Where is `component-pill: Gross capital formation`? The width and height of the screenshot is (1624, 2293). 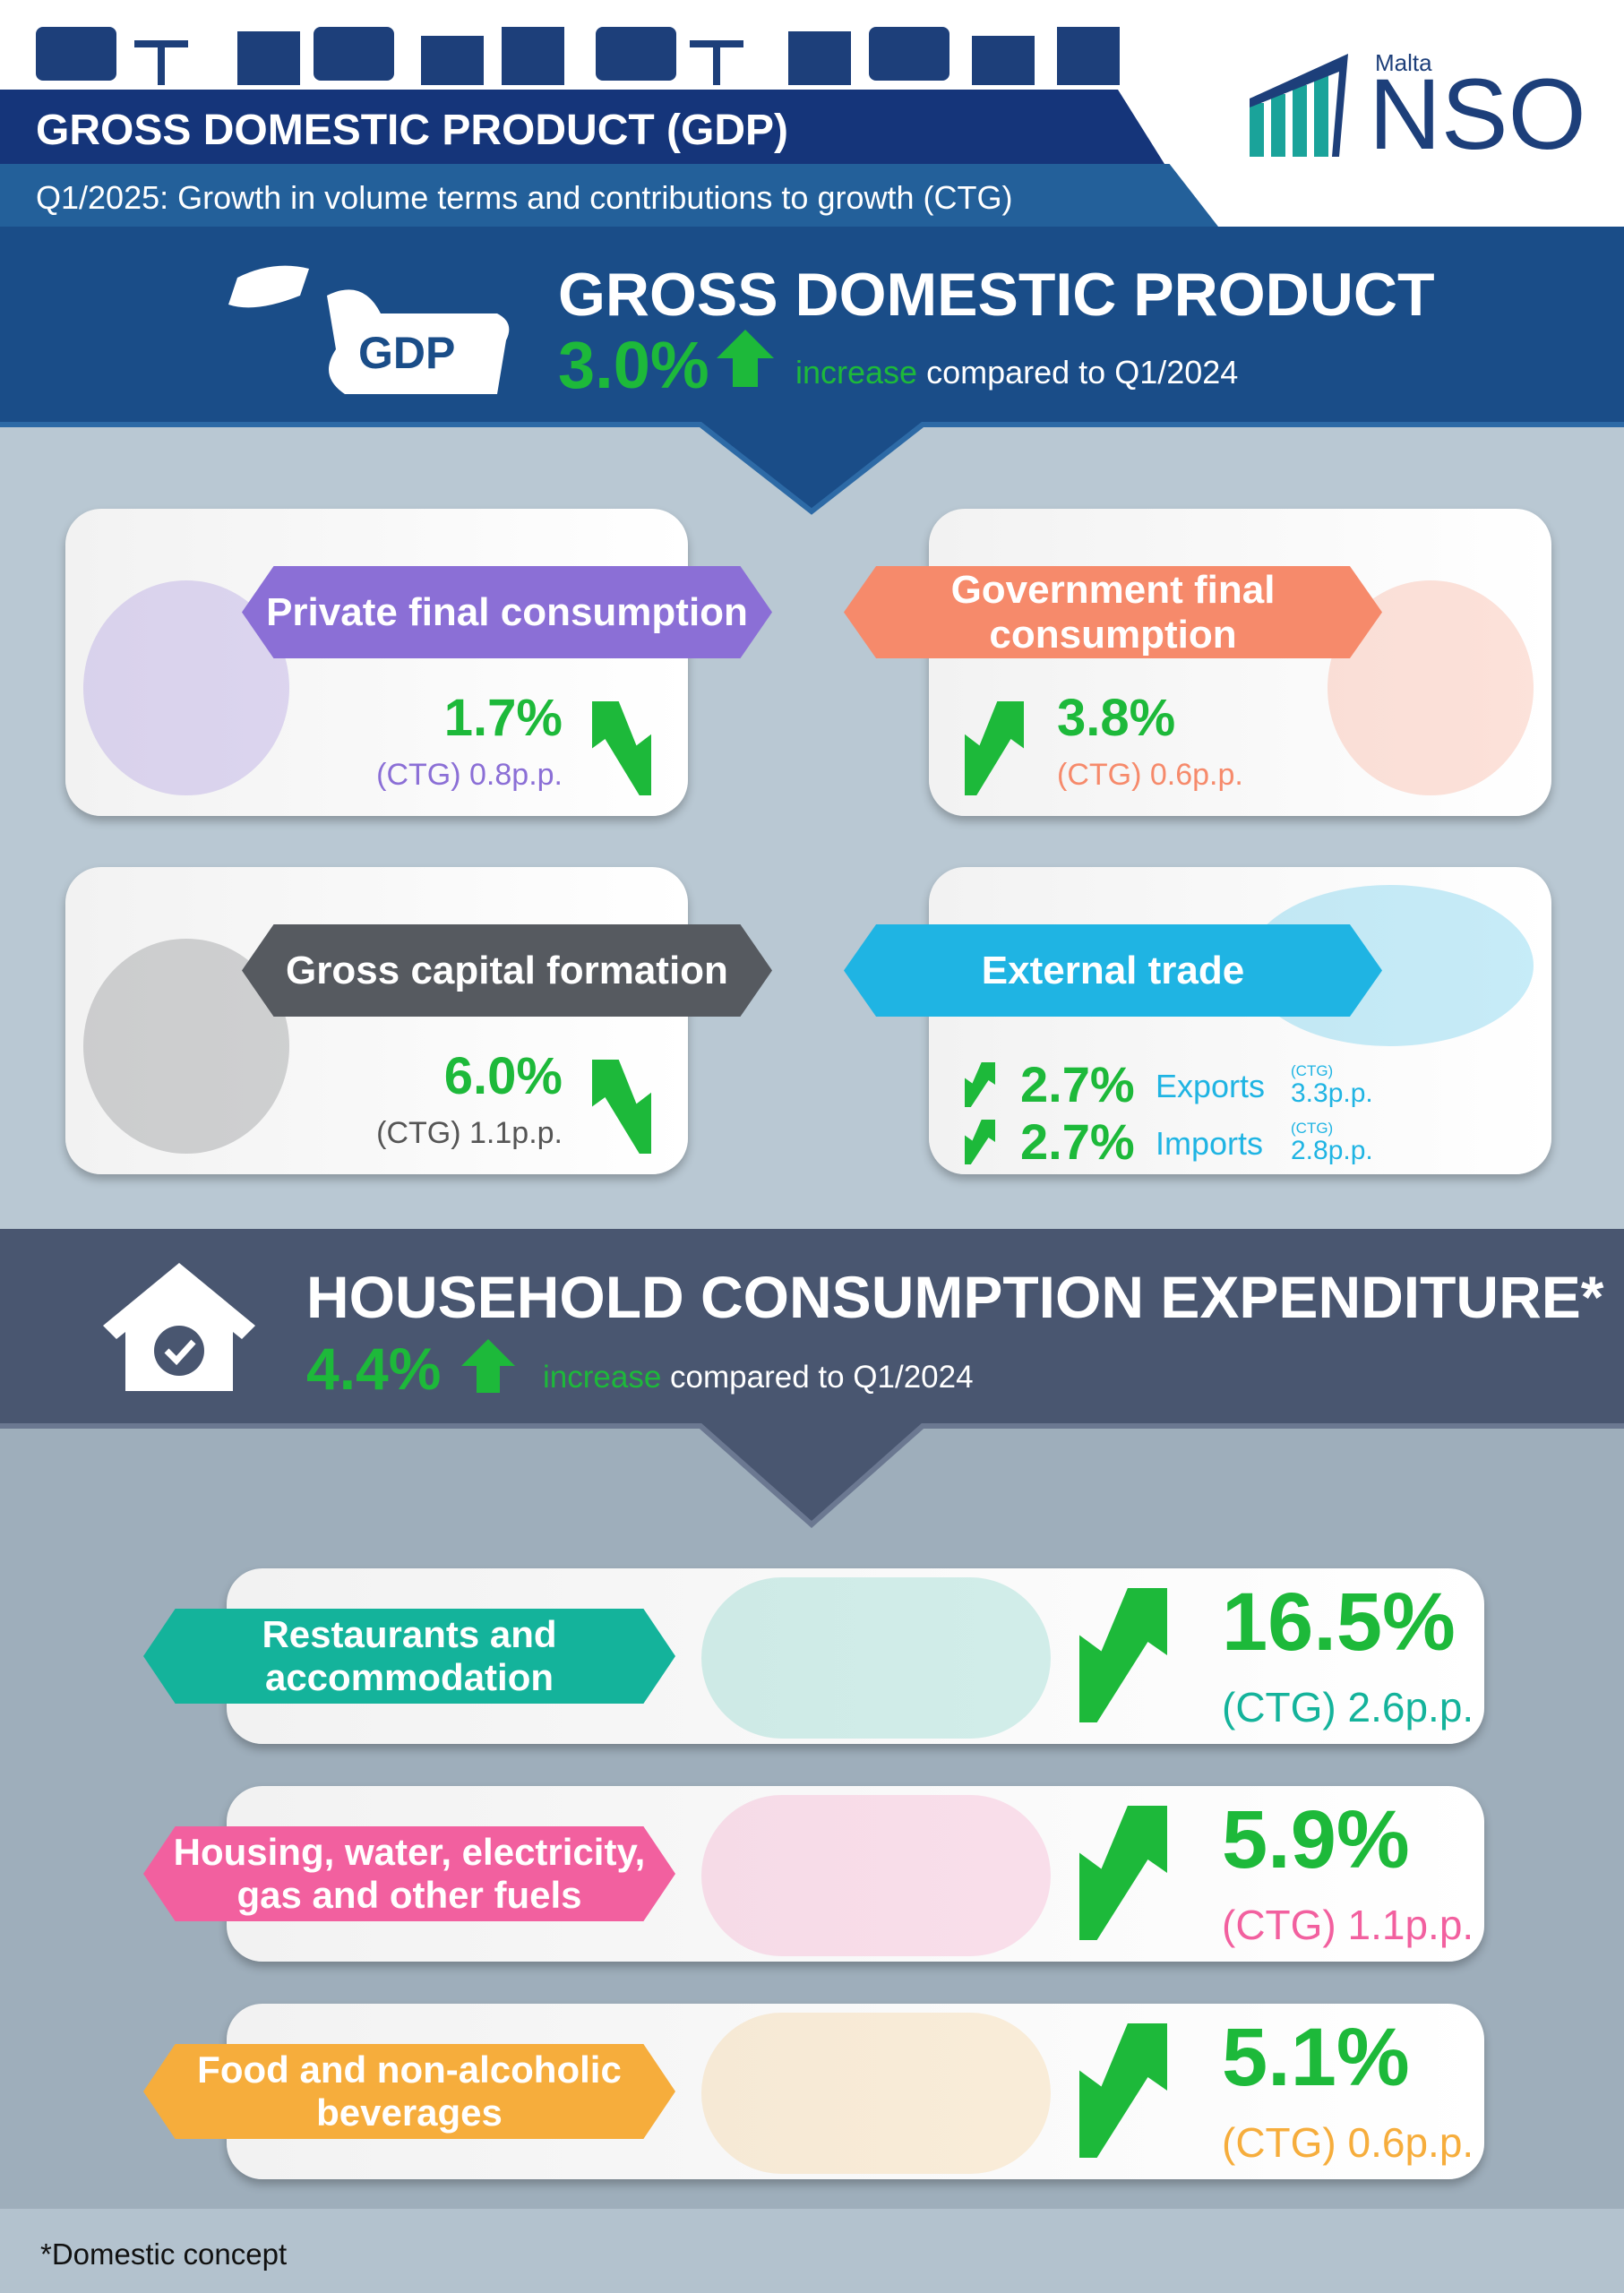 component-pill: Gross capital formation is located at coordinates (507, 970).